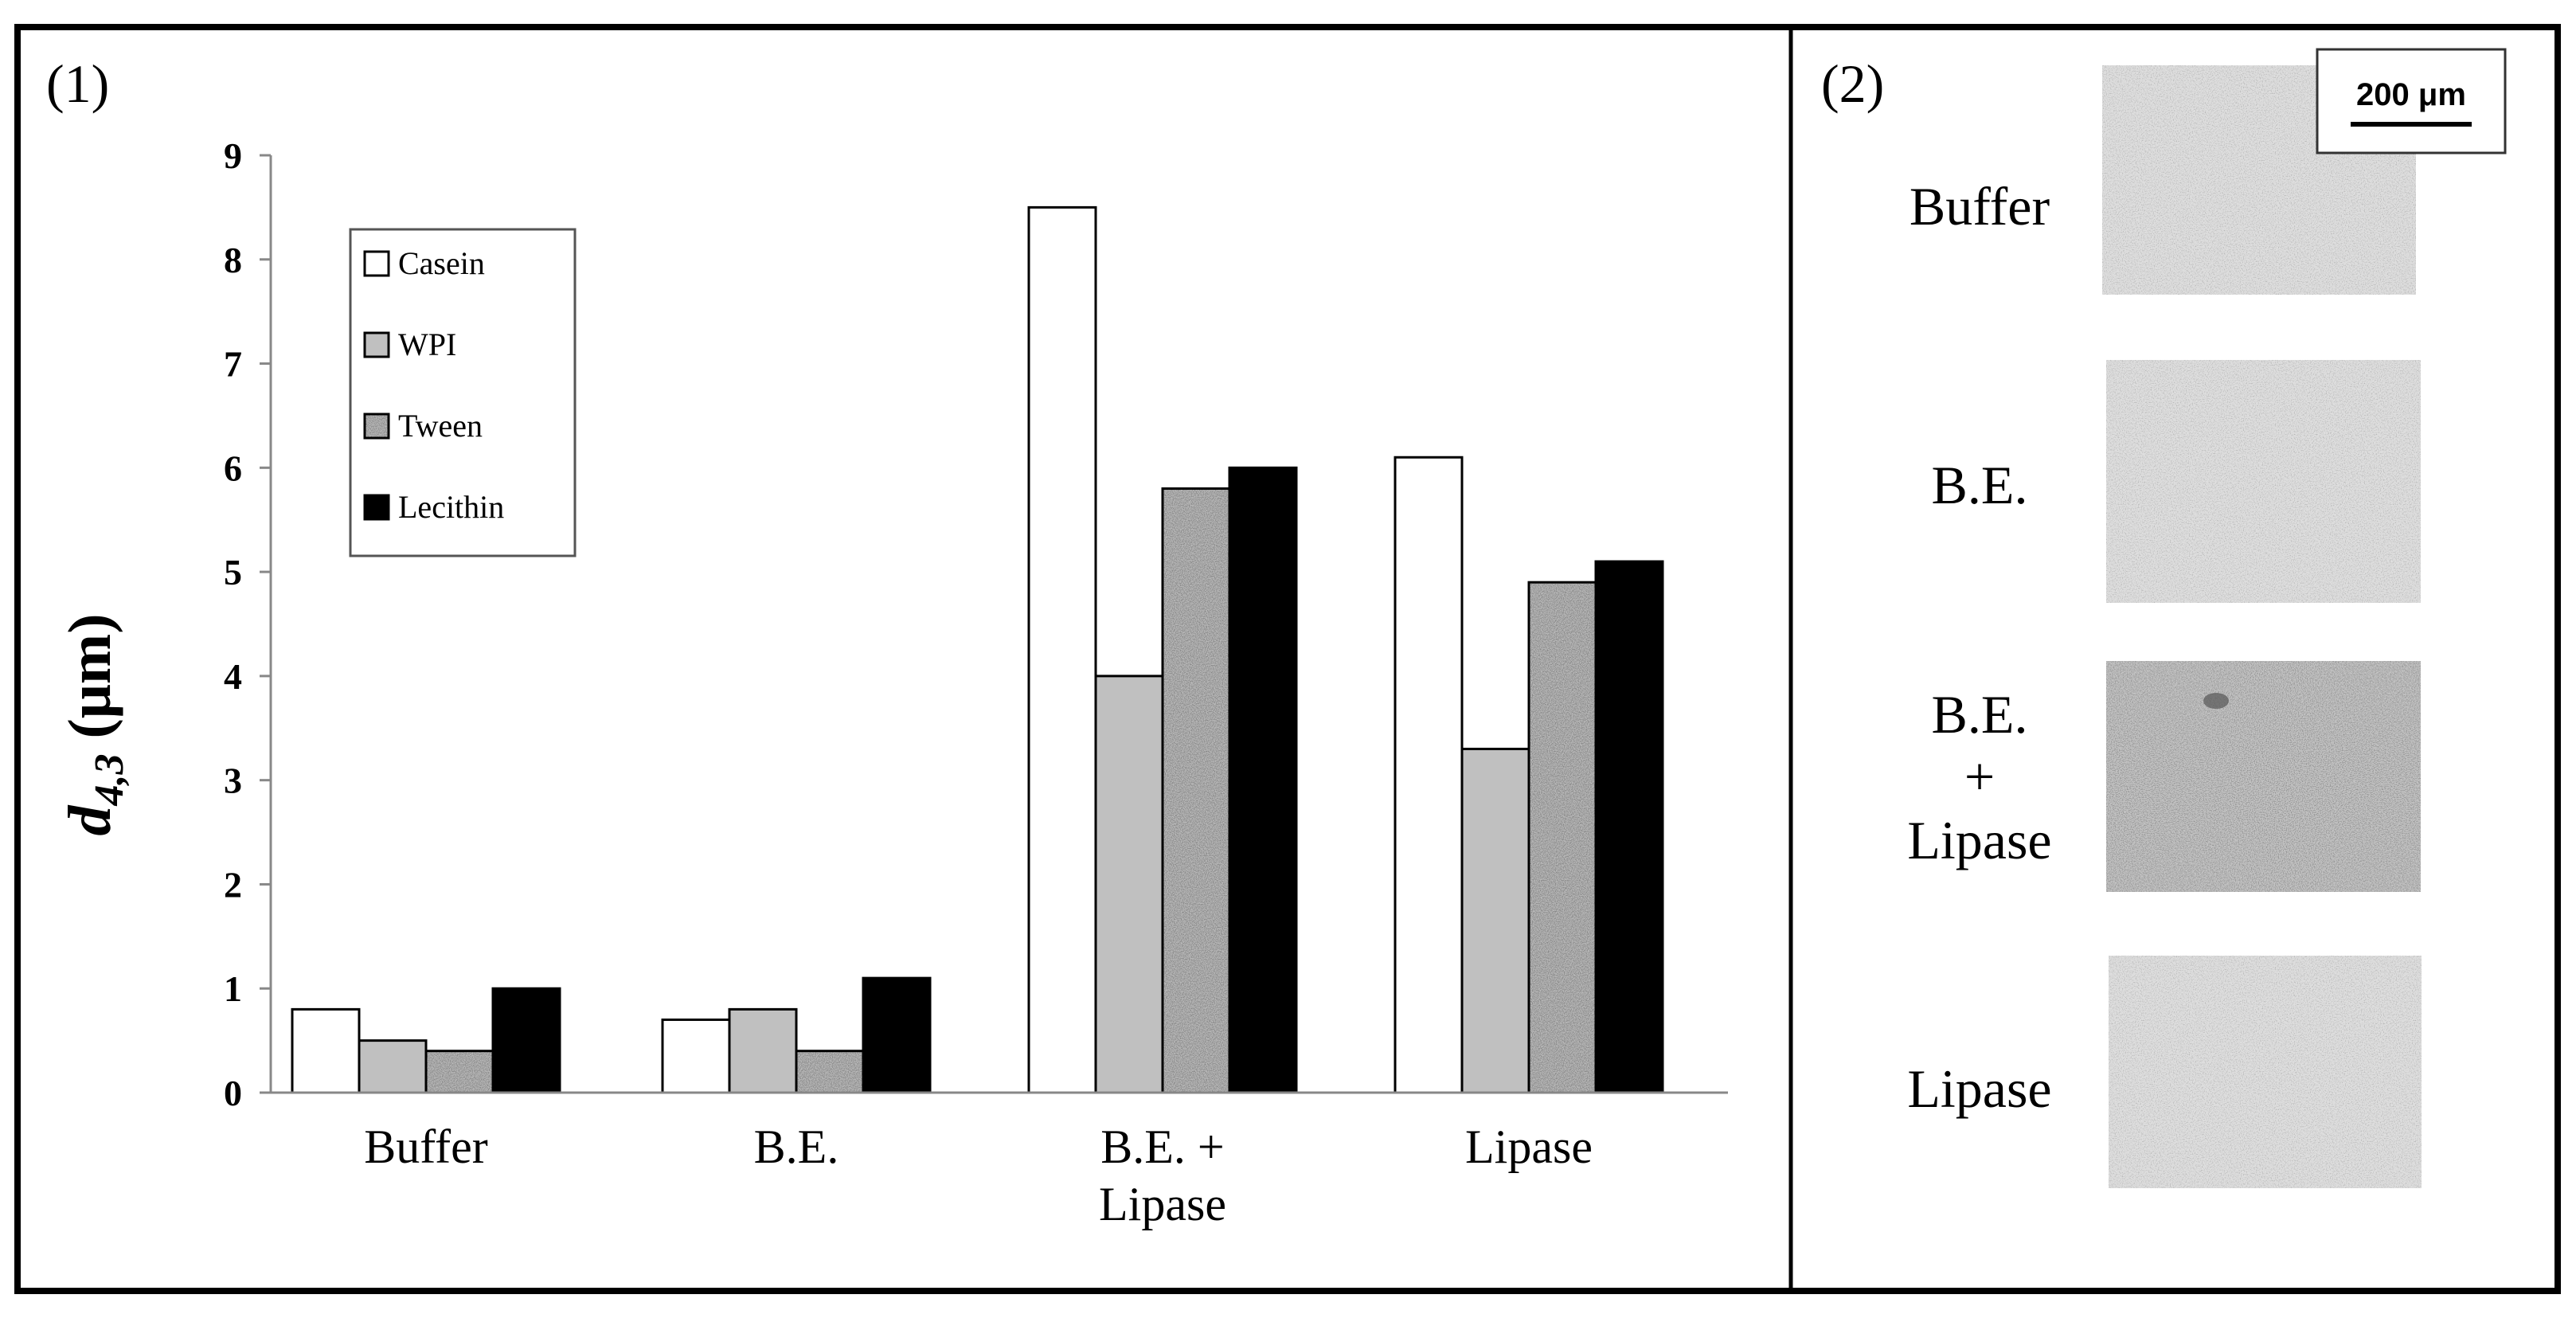 This screenshot has height=1318, width=2576. I want to click on legend-label-tween: Tween, so click(441, 426).